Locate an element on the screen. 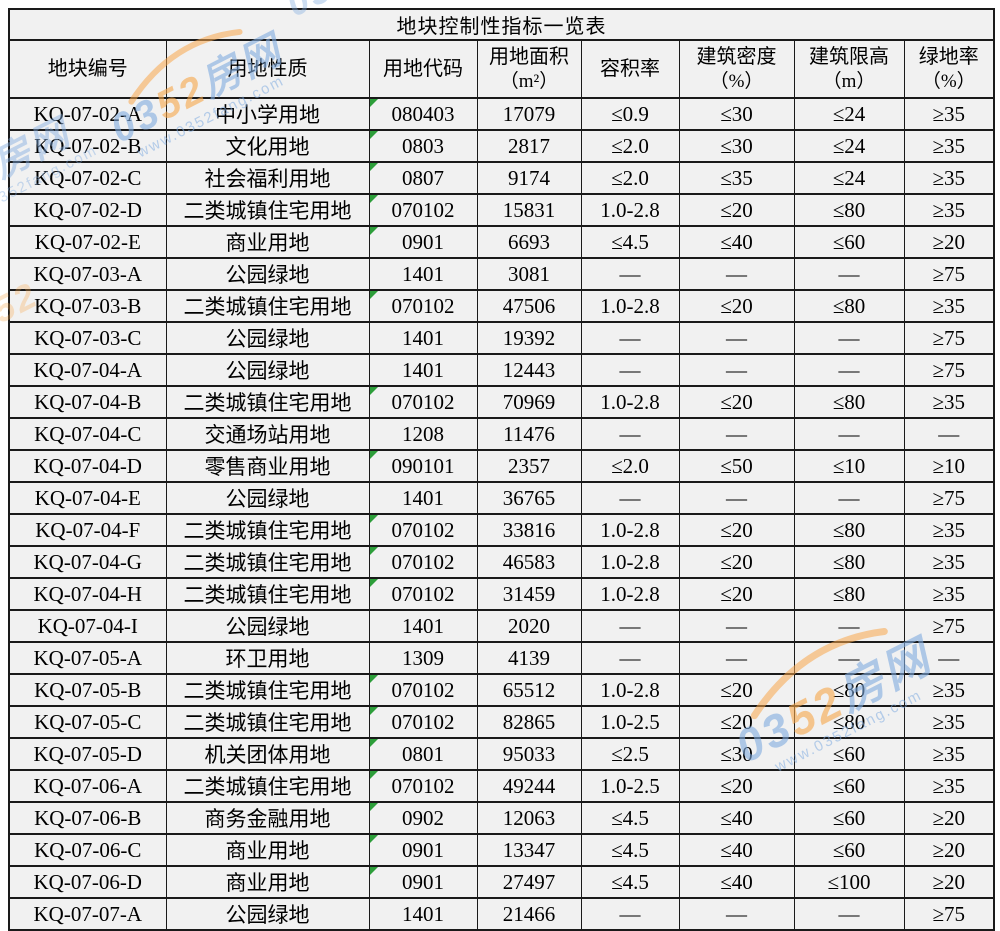 The image size is (1000, 931). cell-nature: 机关团体用地 is located at coordinates (267, 754).